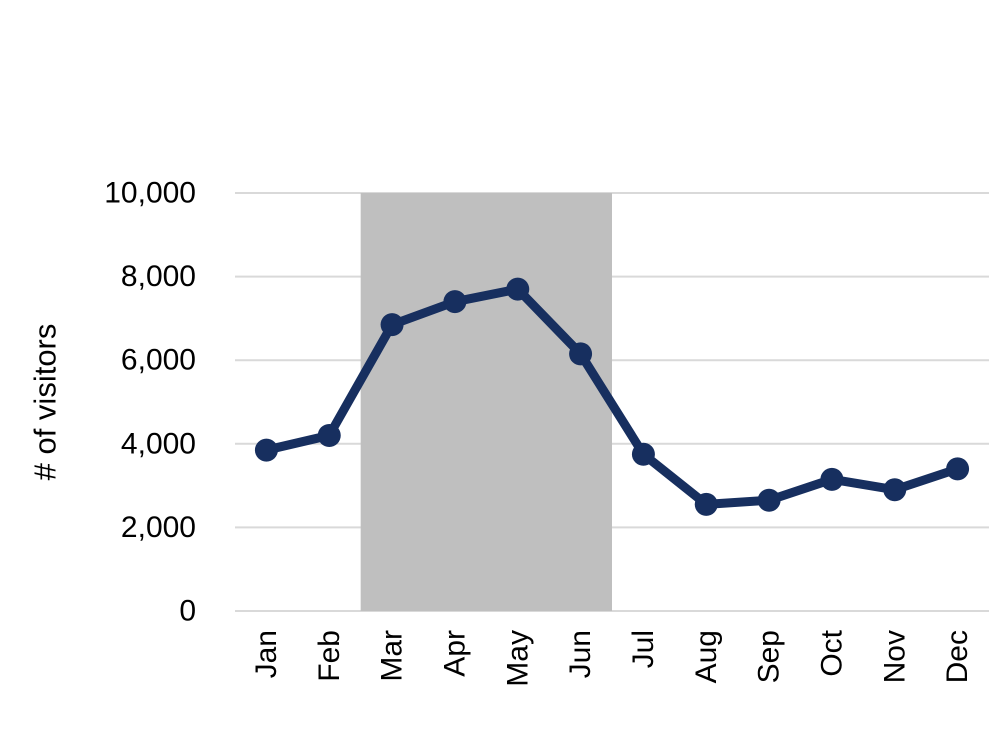 The height and width of the screenshot is (750, 1000). I want to click on y-tick-label-4,000: 4,000, so click(158, 443).